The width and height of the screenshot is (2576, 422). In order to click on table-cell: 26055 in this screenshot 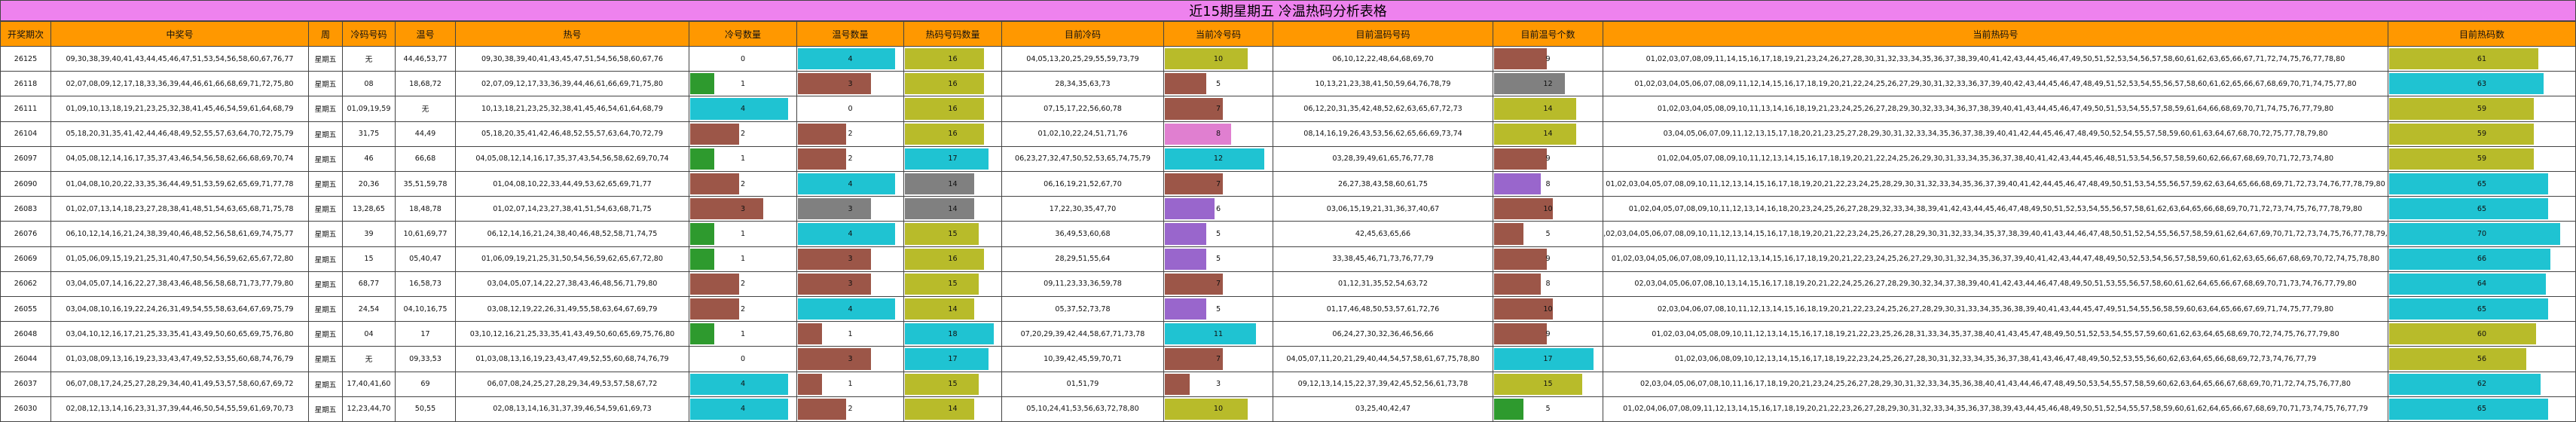, I will do `click(25, 310)`.